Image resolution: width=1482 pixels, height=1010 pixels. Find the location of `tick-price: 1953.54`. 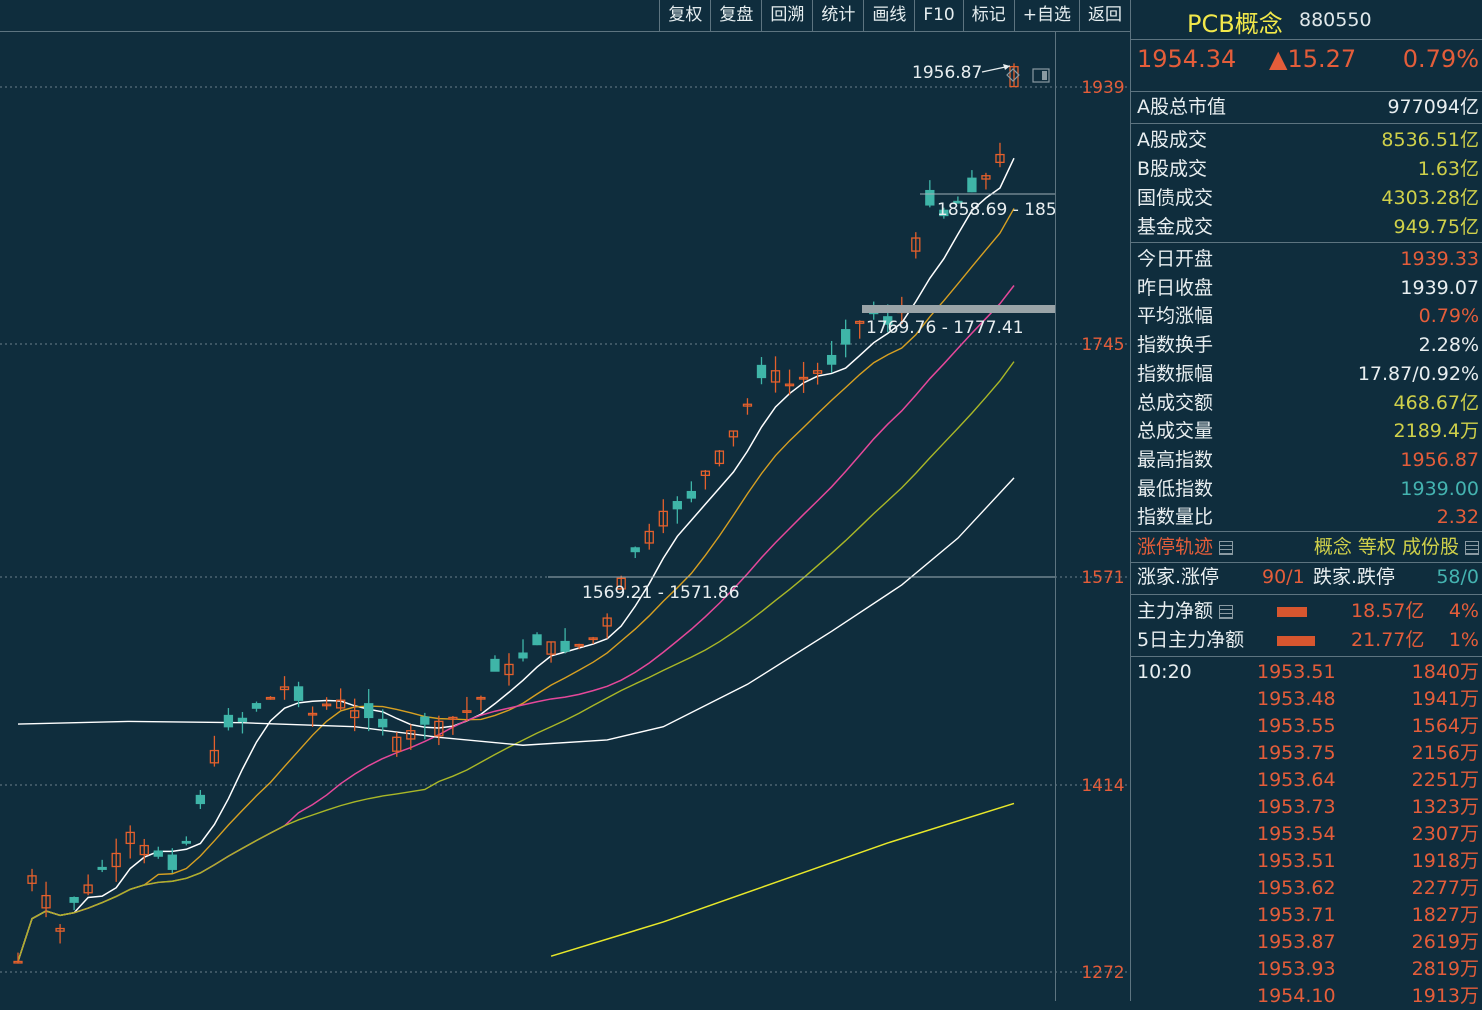

tick-price: 1953.54 is located at coordinates (1296, 834).